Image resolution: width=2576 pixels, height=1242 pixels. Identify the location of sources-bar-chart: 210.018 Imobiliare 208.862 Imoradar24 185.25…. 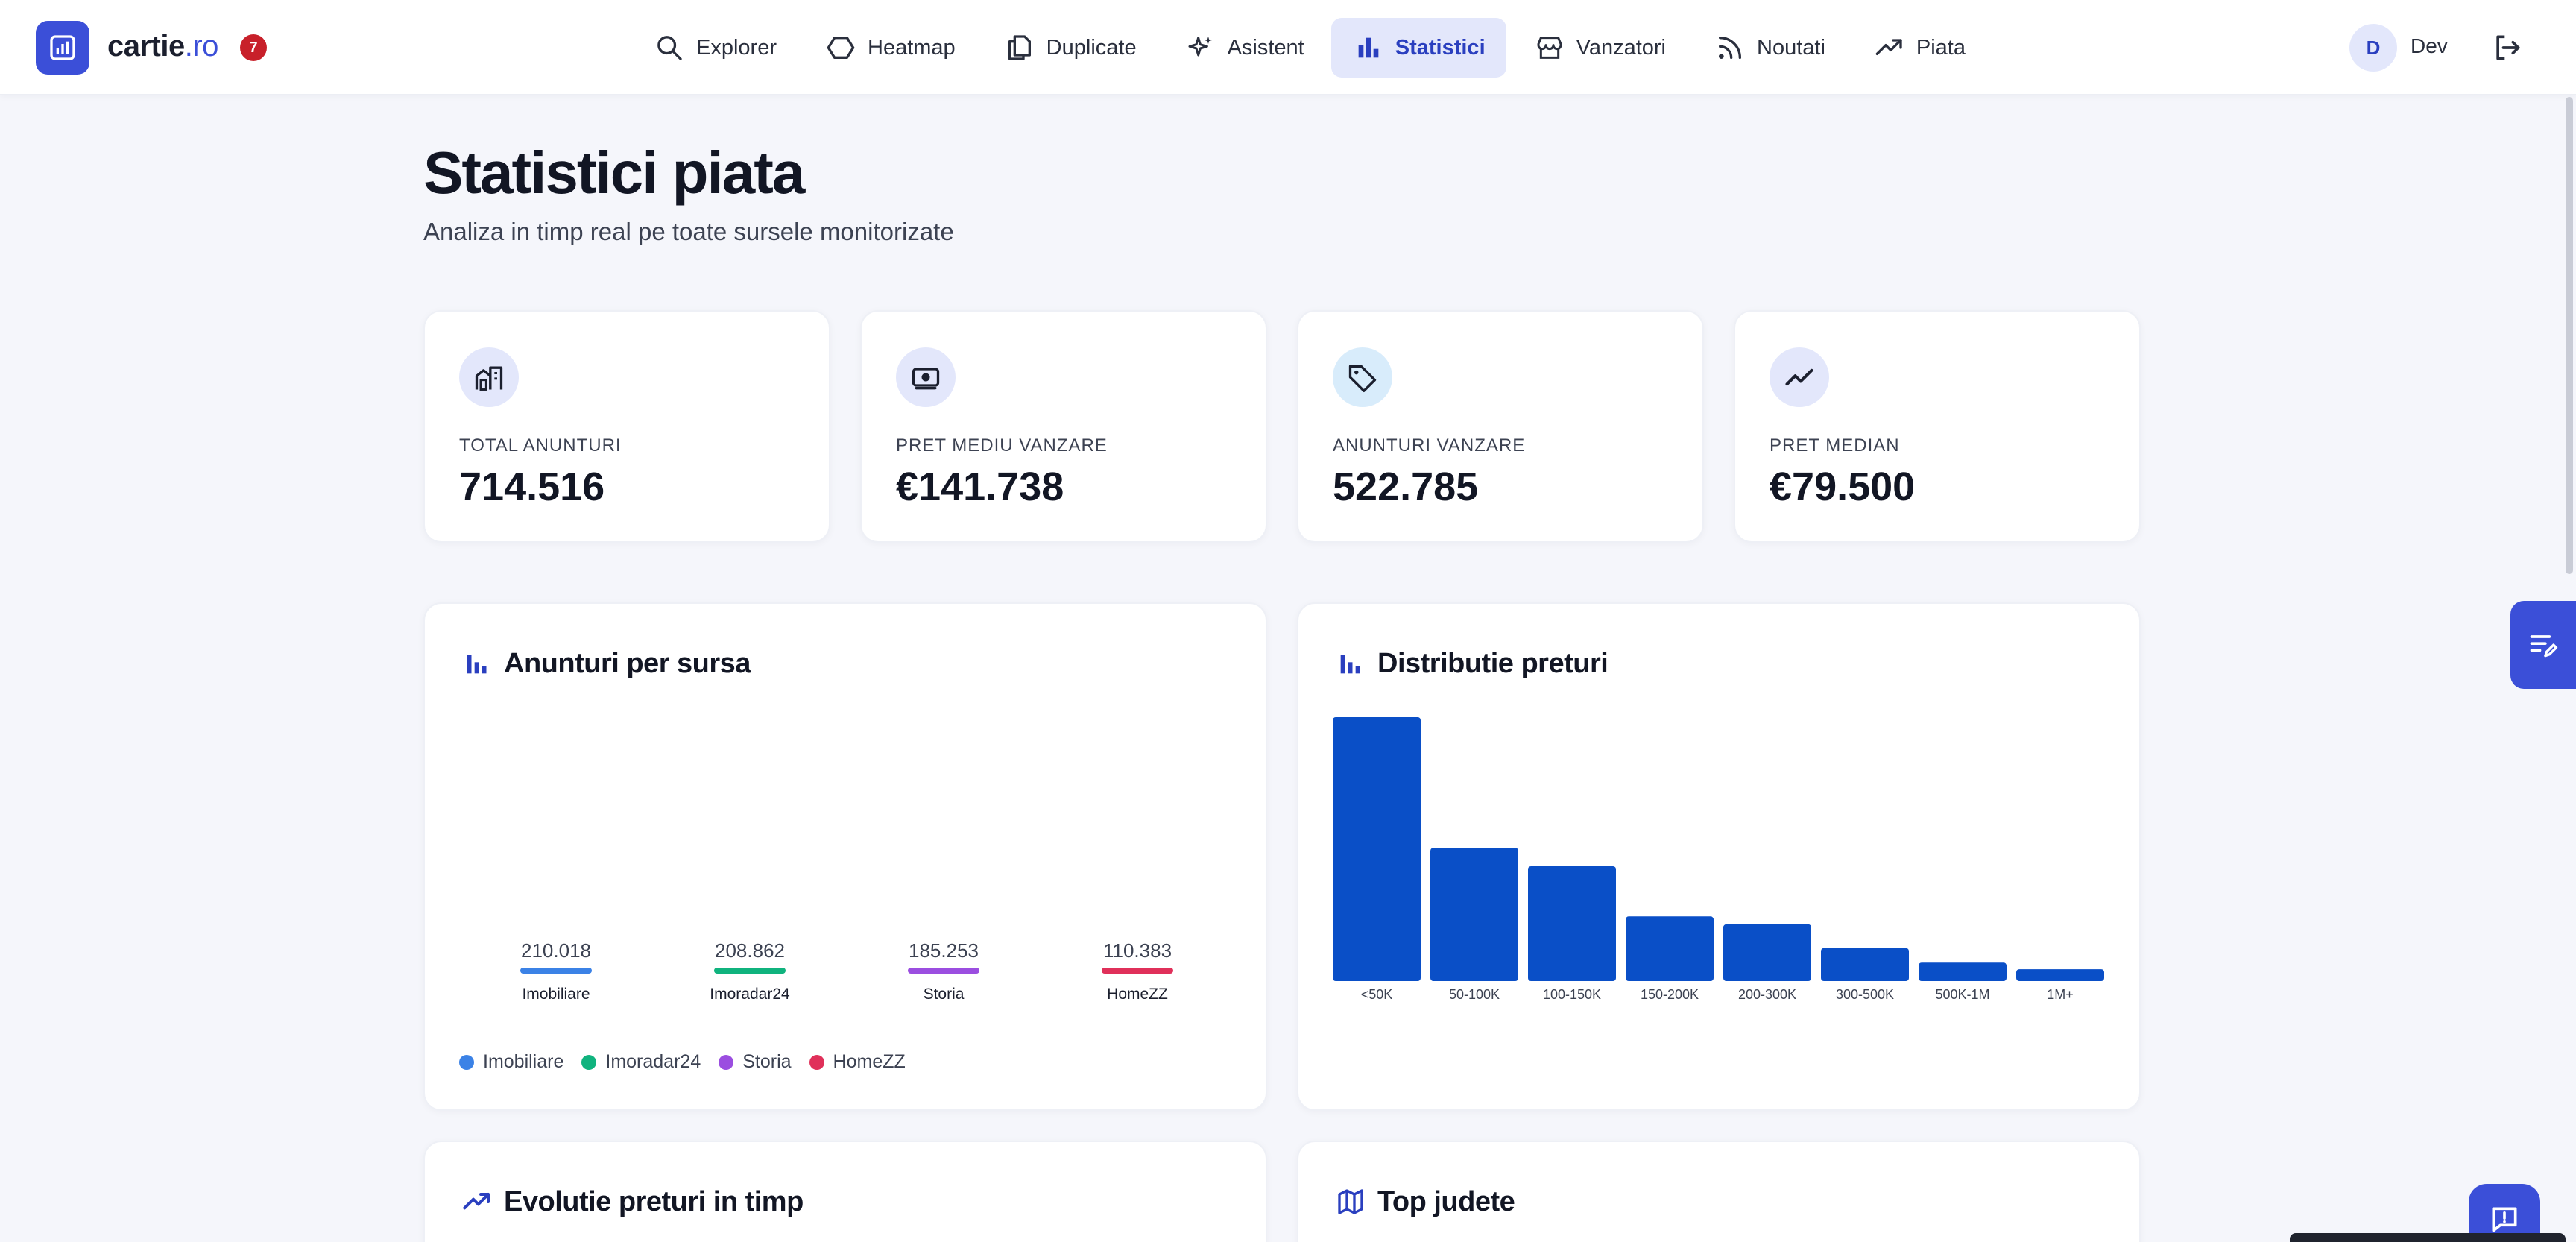
(846, 971).